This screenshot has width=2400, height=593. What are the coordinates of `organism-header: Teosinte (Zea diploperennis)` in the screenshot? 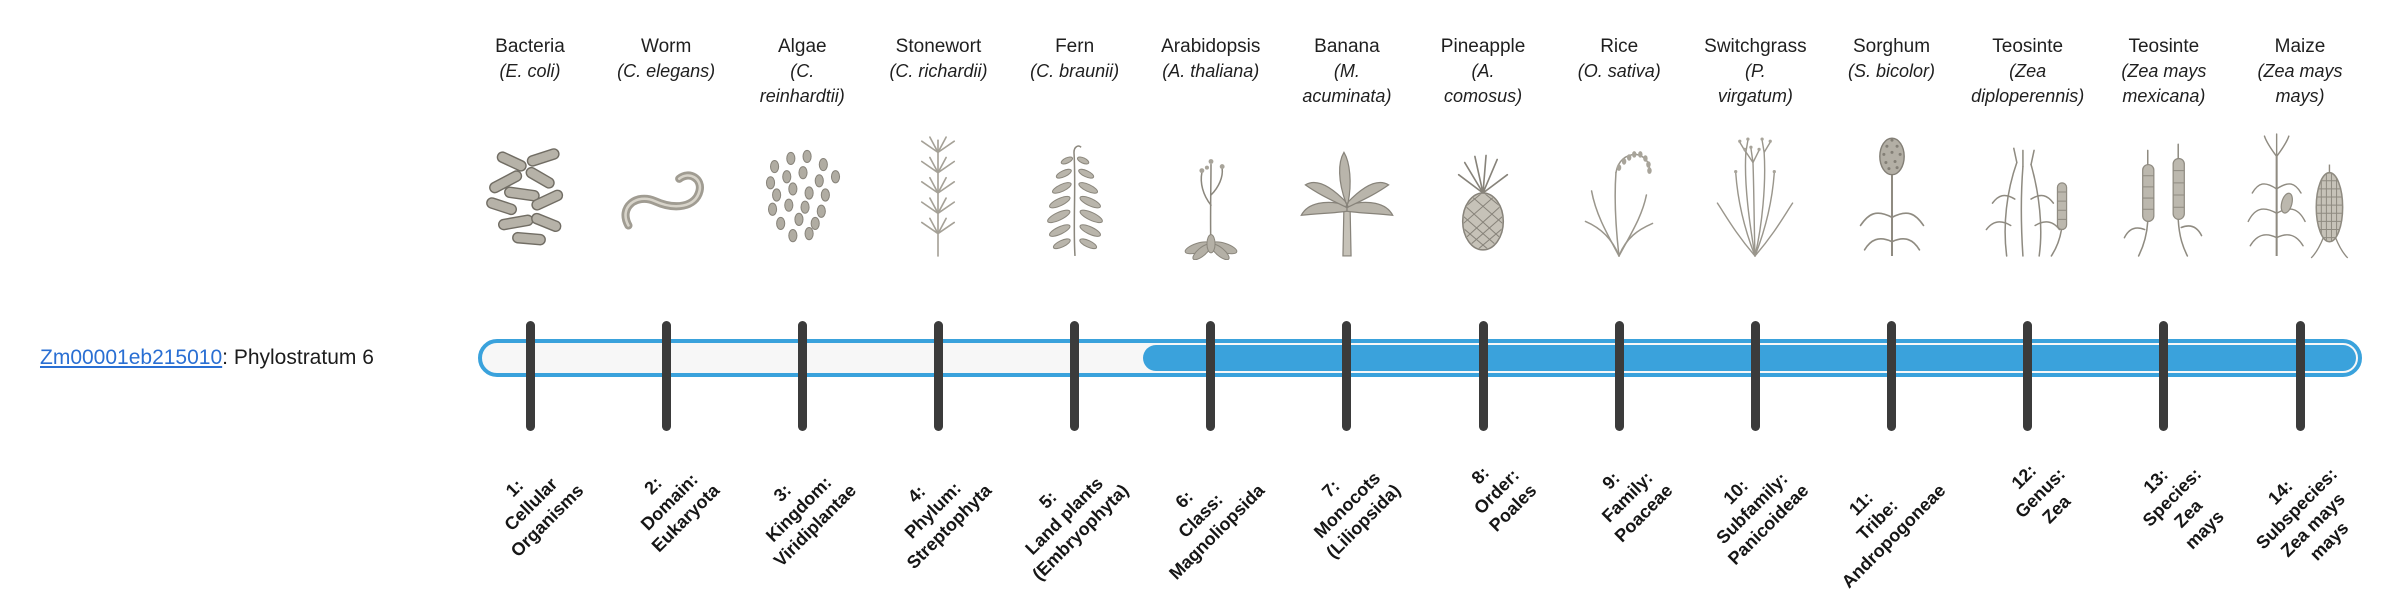 It's located at (2028, 71).